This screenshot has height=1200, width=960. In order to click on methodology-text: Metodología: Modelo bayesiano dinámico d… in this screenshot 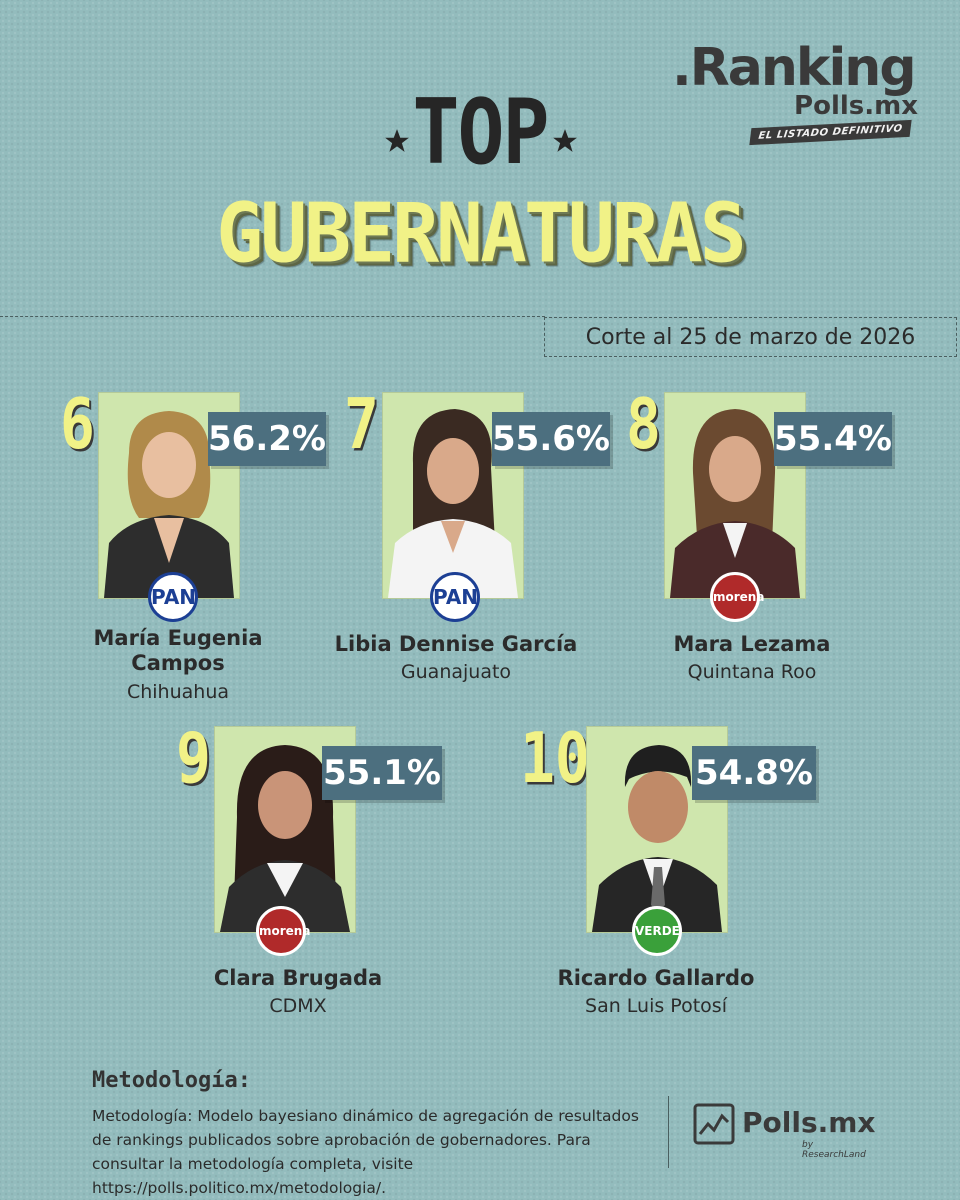, I will do `click(365, 1152)`.